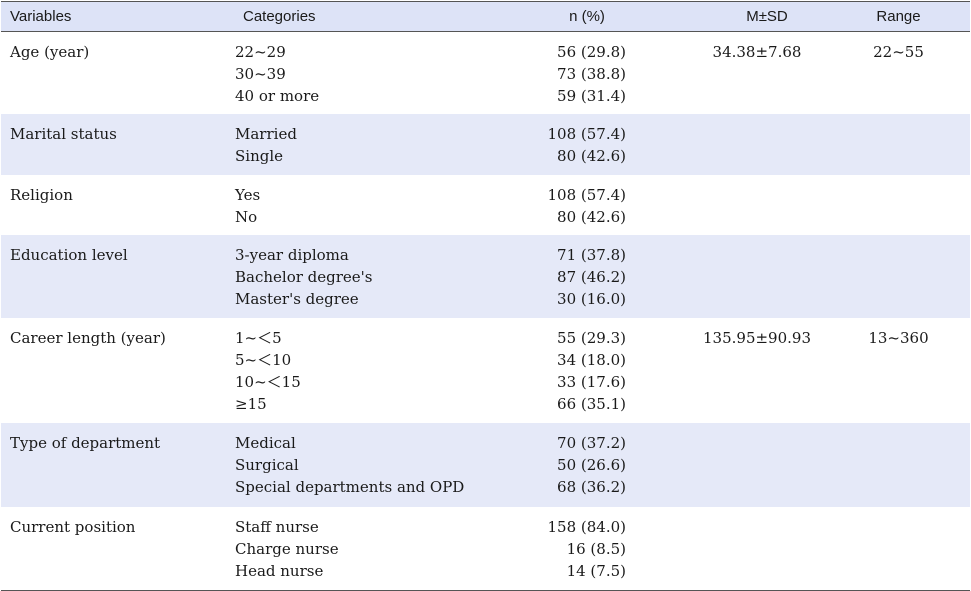  Describe the element at coordinates (767, 16) in the screenshot. I see `header-msd: M±SD` at that location.